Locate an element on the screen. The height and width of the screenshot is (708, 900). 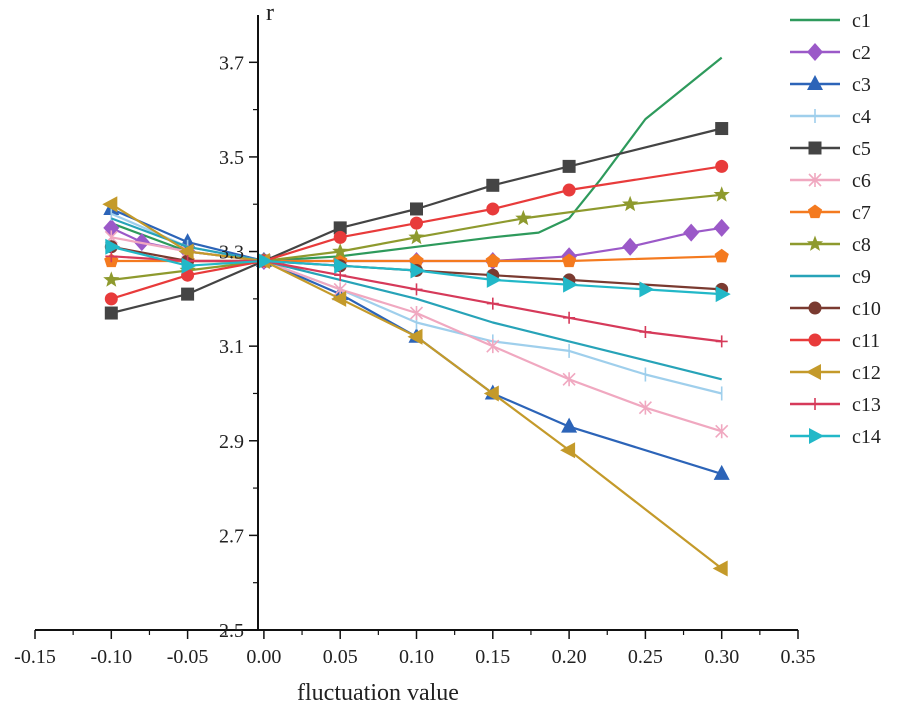
y-tick-label: 2.7 is located at coordinates (231, 536).